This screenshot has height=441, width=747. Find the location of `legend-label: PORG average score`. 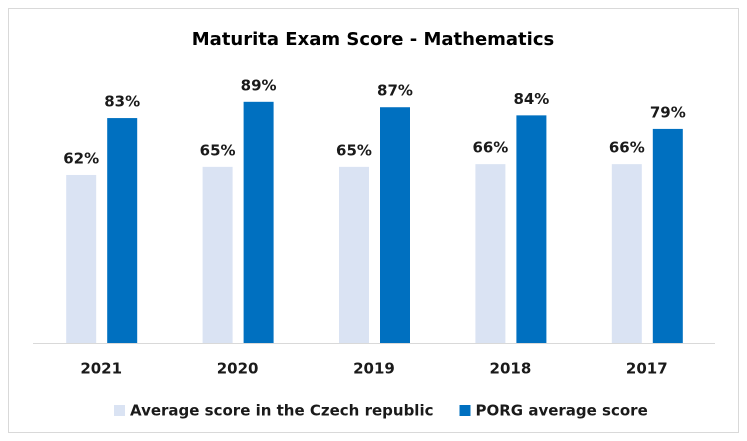

legend-label: PORG average score is located at coordinates (562, 411).